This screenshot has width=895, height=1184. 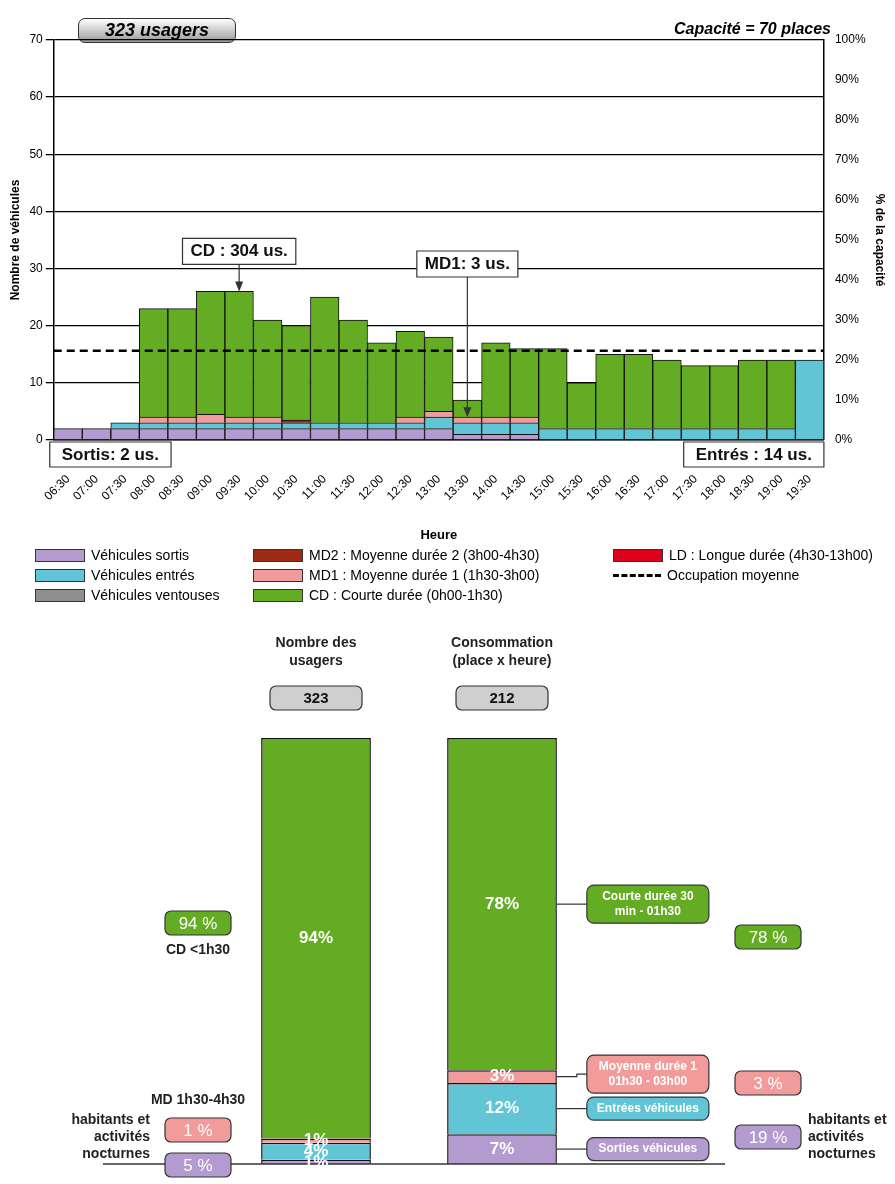 What do you see at coordinates (36, 325) in the screenshot?
I see `y-tick-label: 20` at bounding box center [36, 325].